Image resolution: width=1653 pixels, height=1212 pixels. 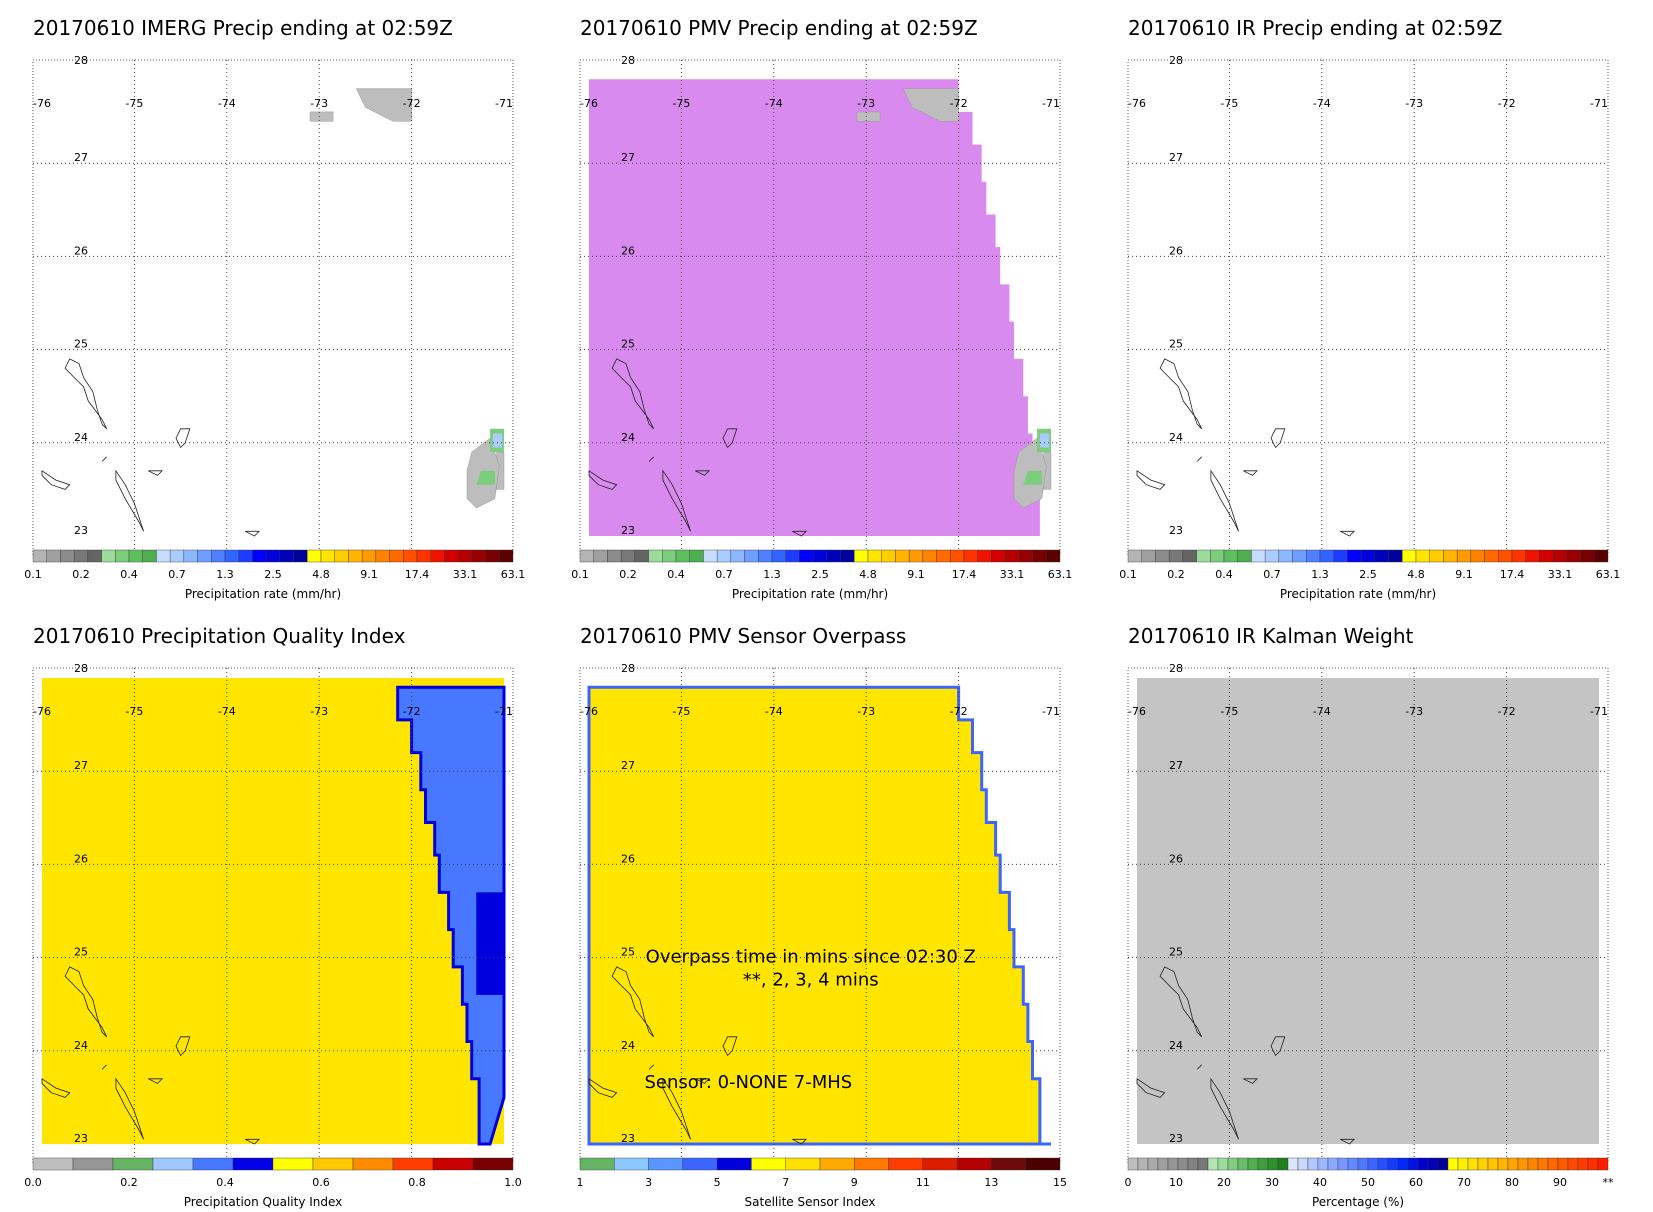 What do you see at coordinates (1270, 636) in the screenshot?
I see `panel-title: 20170610 IR Kalman Weight` at bounding box center [1270, 636].